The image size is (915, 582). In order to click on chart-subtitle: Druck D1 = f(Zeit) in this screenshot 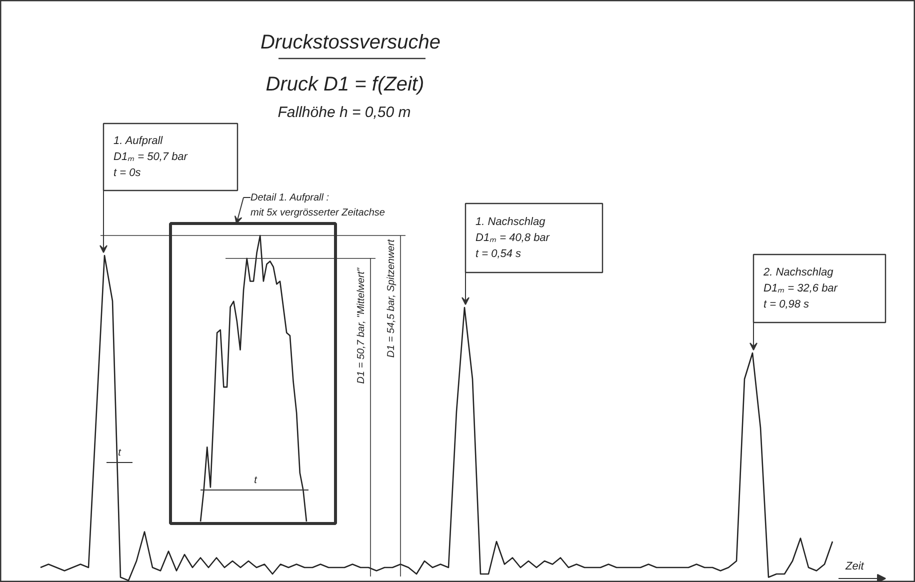, I will do `click(345, 85)`.